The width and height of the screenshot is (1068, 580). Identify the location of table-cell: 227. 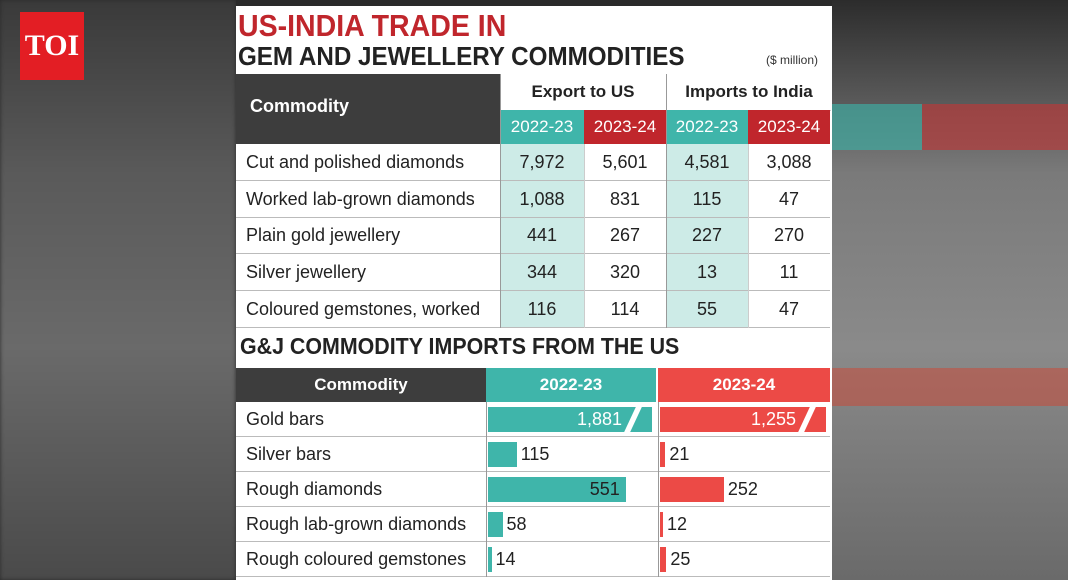
(707, 236).